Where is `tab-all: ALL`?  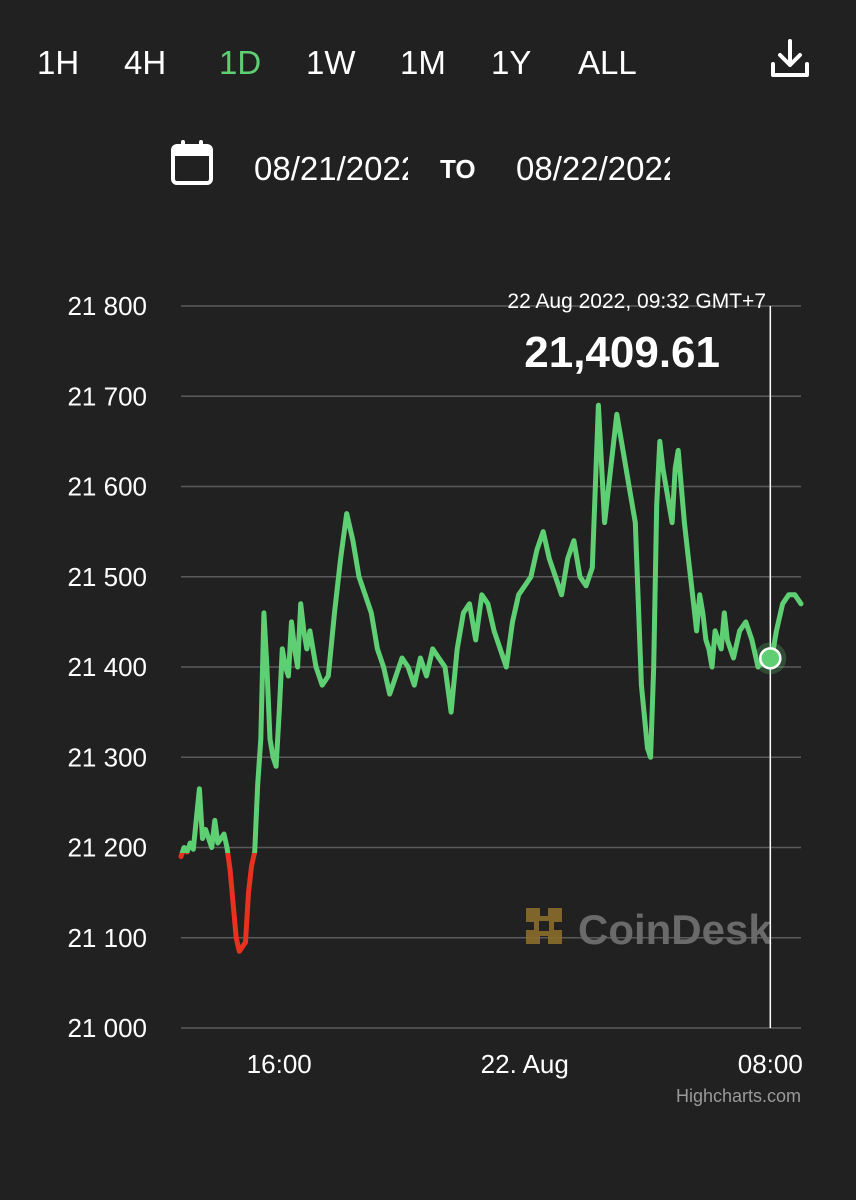
tab-all: ALL is located at coordinates (607, 63).